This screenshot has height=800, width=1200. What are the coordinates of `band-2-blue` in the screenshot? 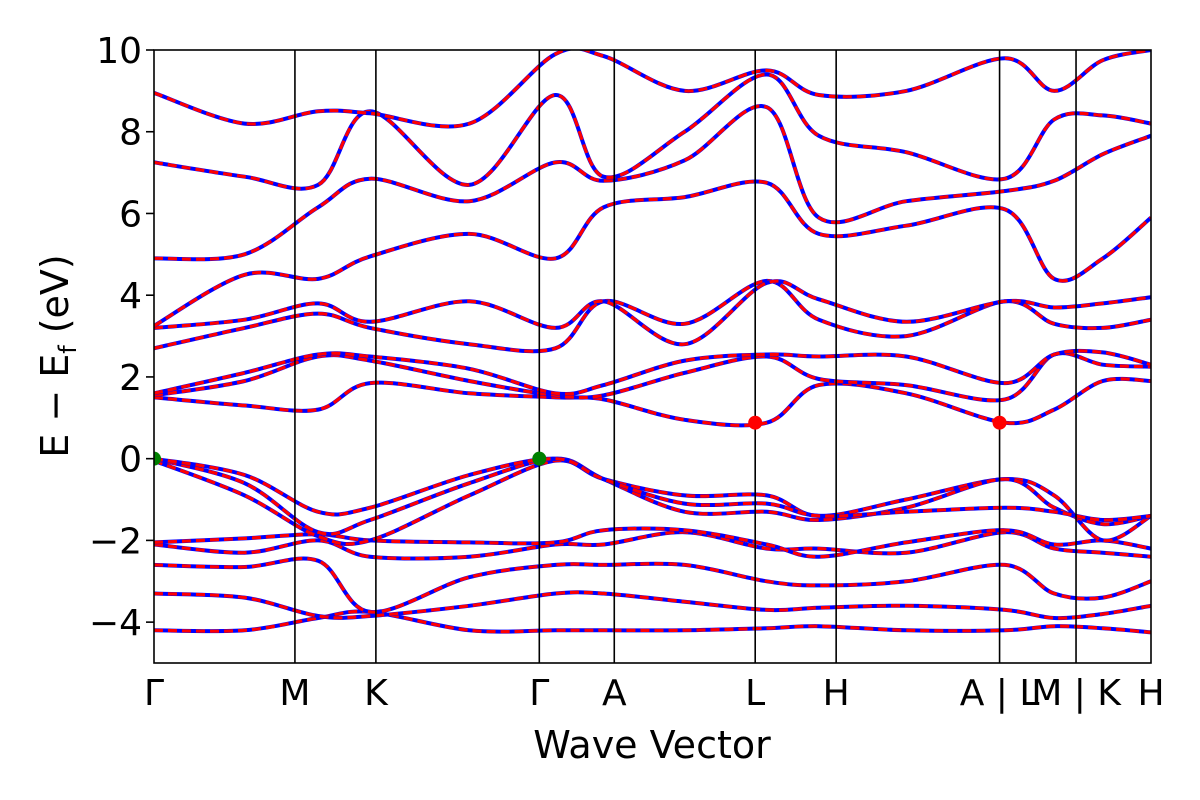 It's located at (652, 585).